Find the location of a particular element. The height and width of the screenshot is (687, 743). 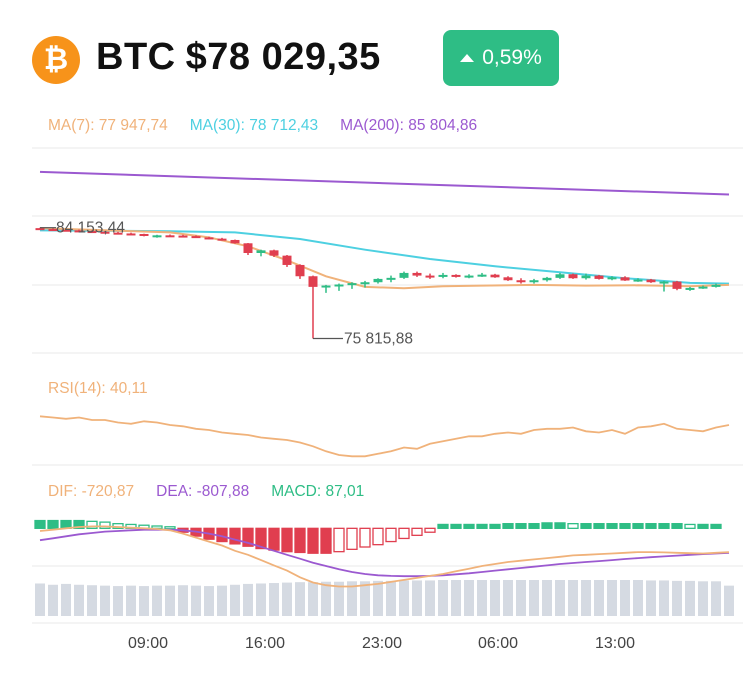

price-annotations: 84 153,44 75 815,88 is located at coordinates (226, 283).